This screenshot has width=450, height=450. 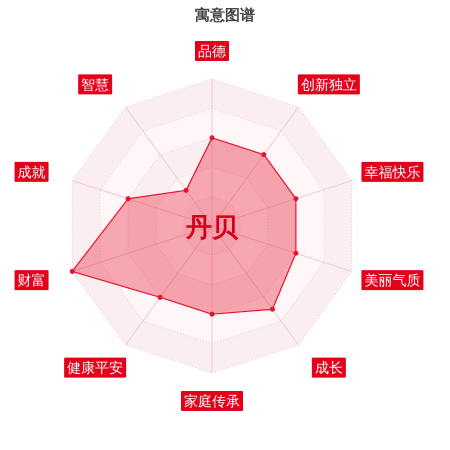 I want to click on annotation: 丹贝, so click(x=212, y=228).